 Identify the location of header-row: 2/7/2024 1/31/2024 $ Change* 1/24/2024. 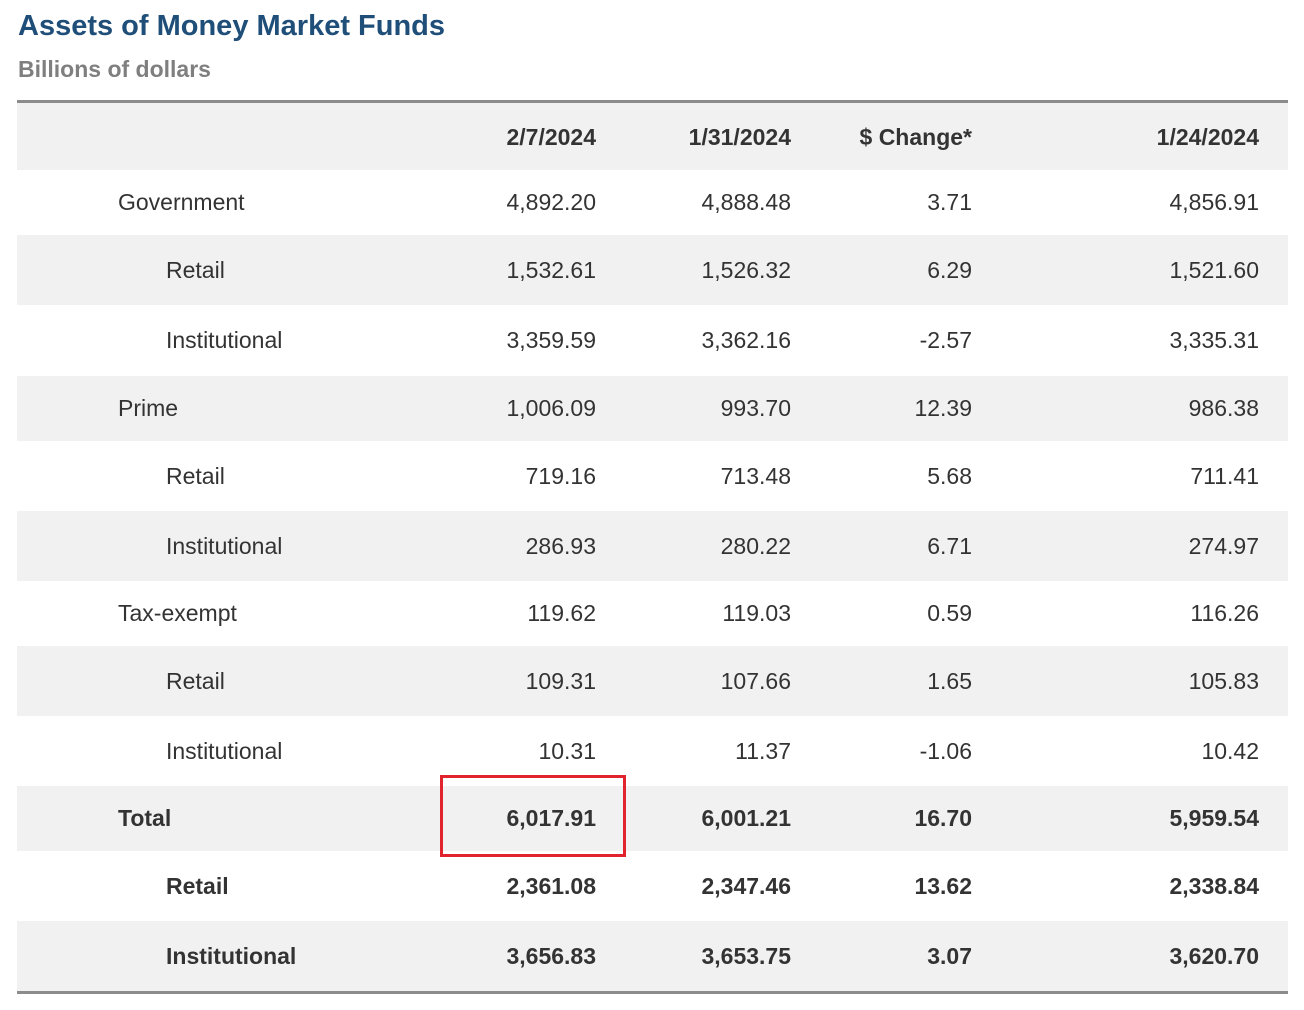
(652, 136).